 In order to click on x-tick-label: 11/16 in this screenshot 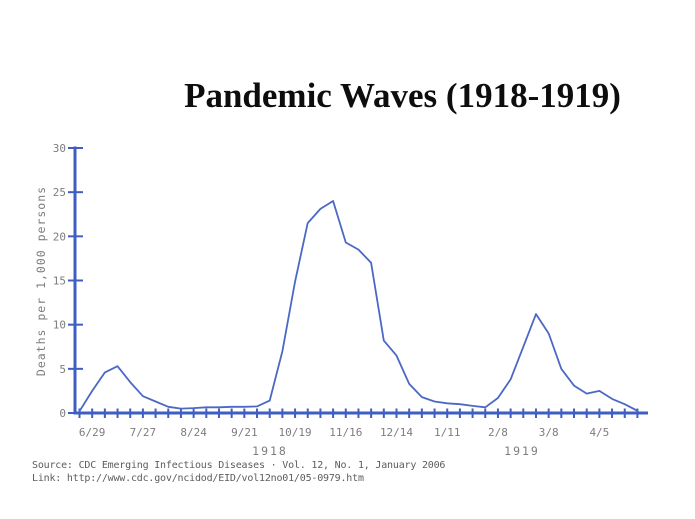, I will do `click(345, 432)`.